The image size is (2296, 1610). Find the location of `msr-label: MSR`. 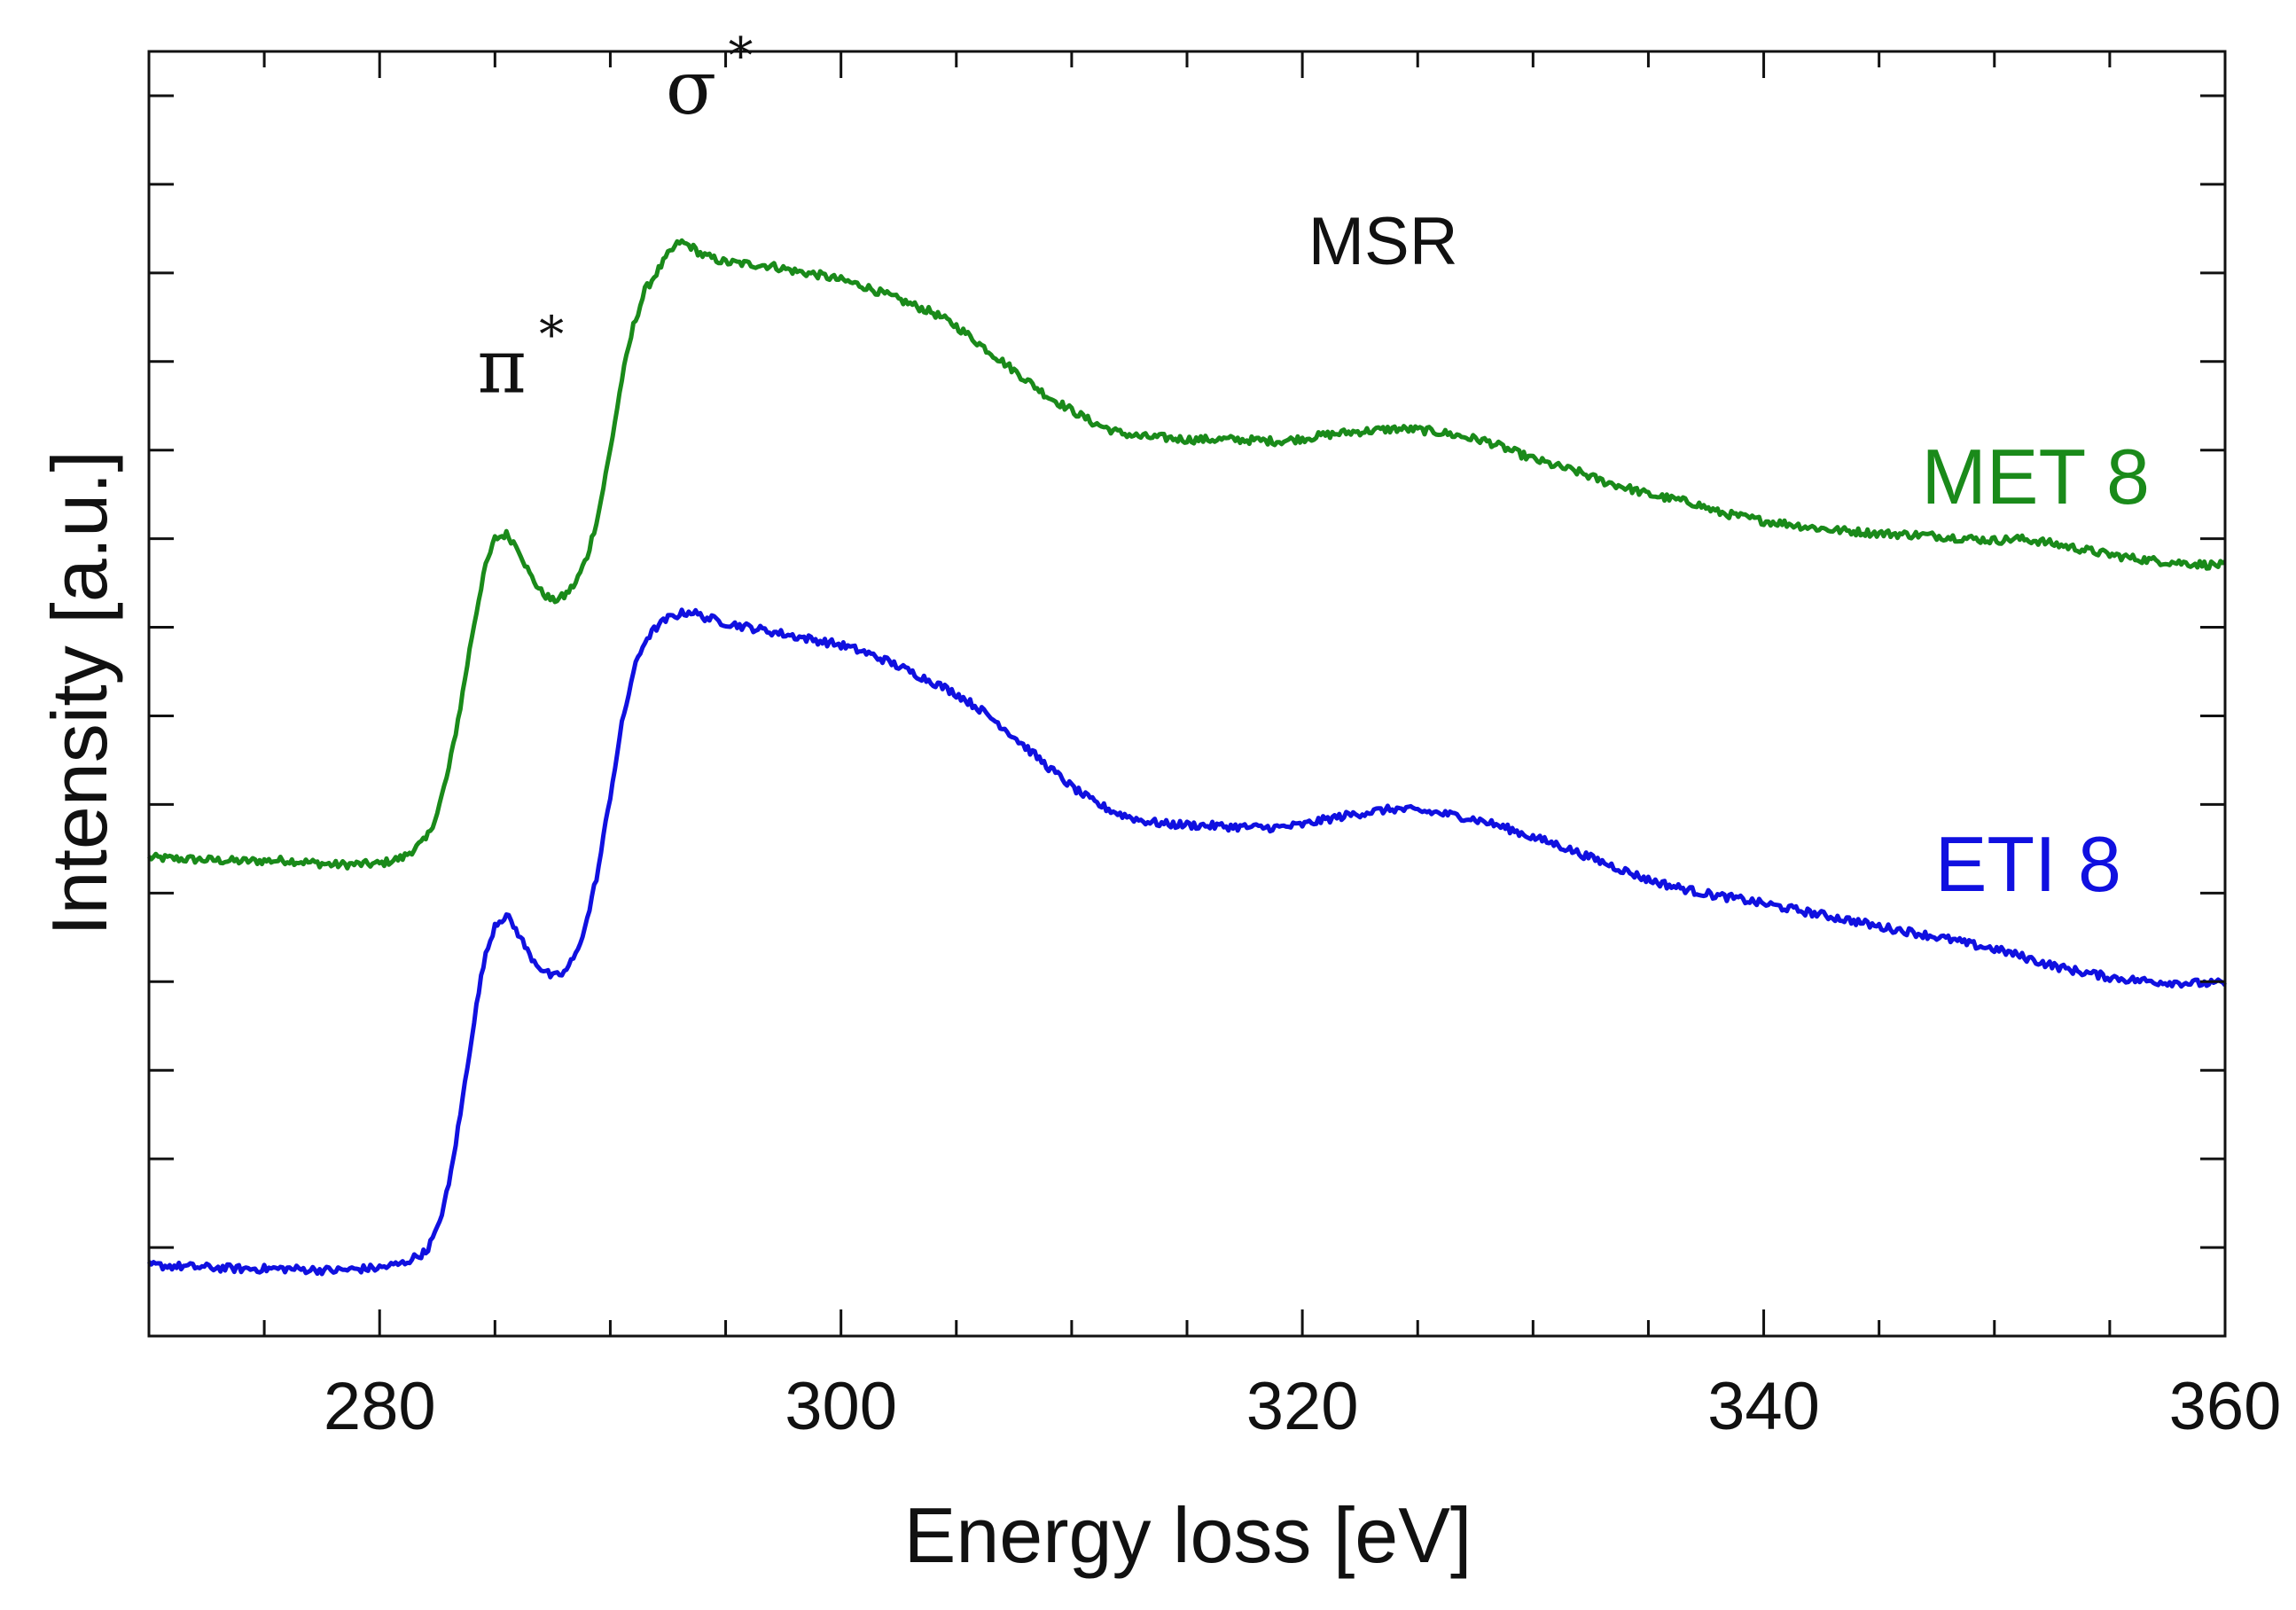

msr-label: MSR is located at coordinates (1383, 242).